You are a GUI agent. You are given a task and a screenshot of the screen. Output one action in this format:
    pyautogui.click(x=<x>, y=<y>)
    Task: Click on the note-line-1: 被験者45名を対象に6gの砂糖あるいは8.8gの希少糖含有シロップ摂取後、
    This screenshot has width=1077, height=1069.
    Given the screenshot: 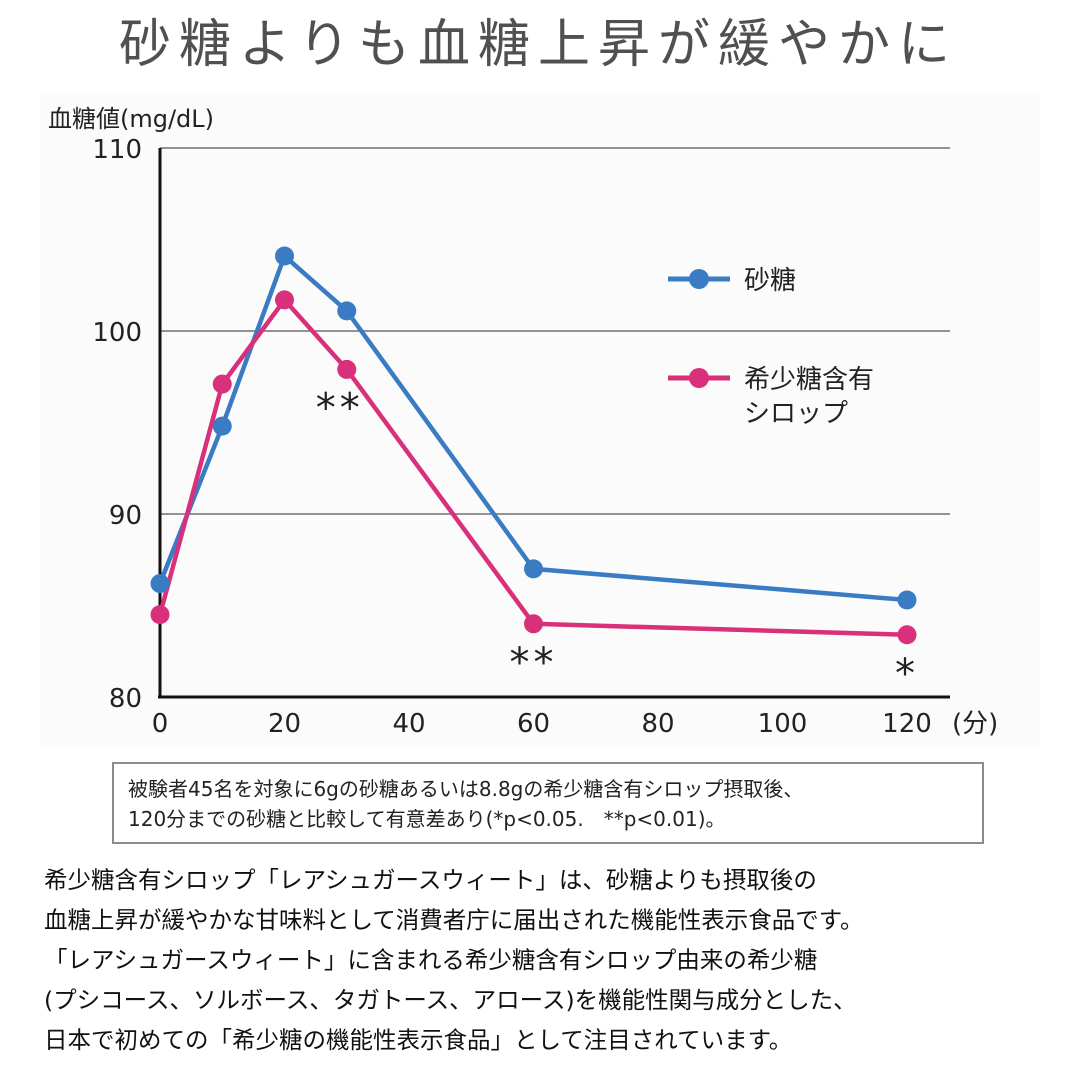 What is the action you would take?
    pyautogui.click(x=466, y=789)
    